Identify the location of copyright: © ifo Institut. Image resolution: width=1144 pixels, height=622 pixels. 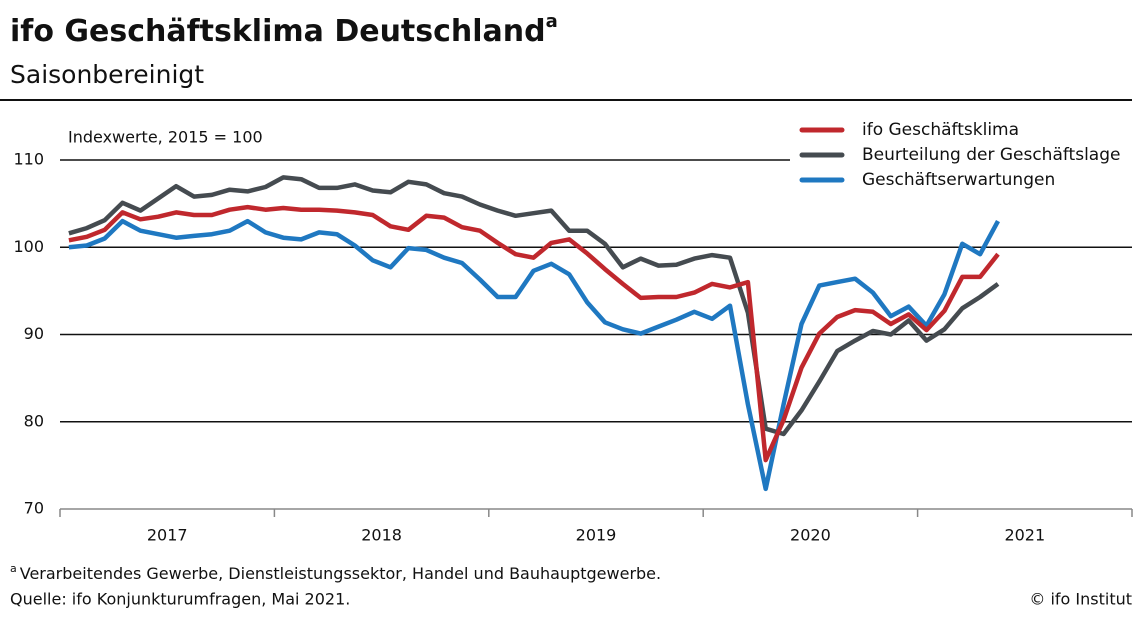
(1080, 599).